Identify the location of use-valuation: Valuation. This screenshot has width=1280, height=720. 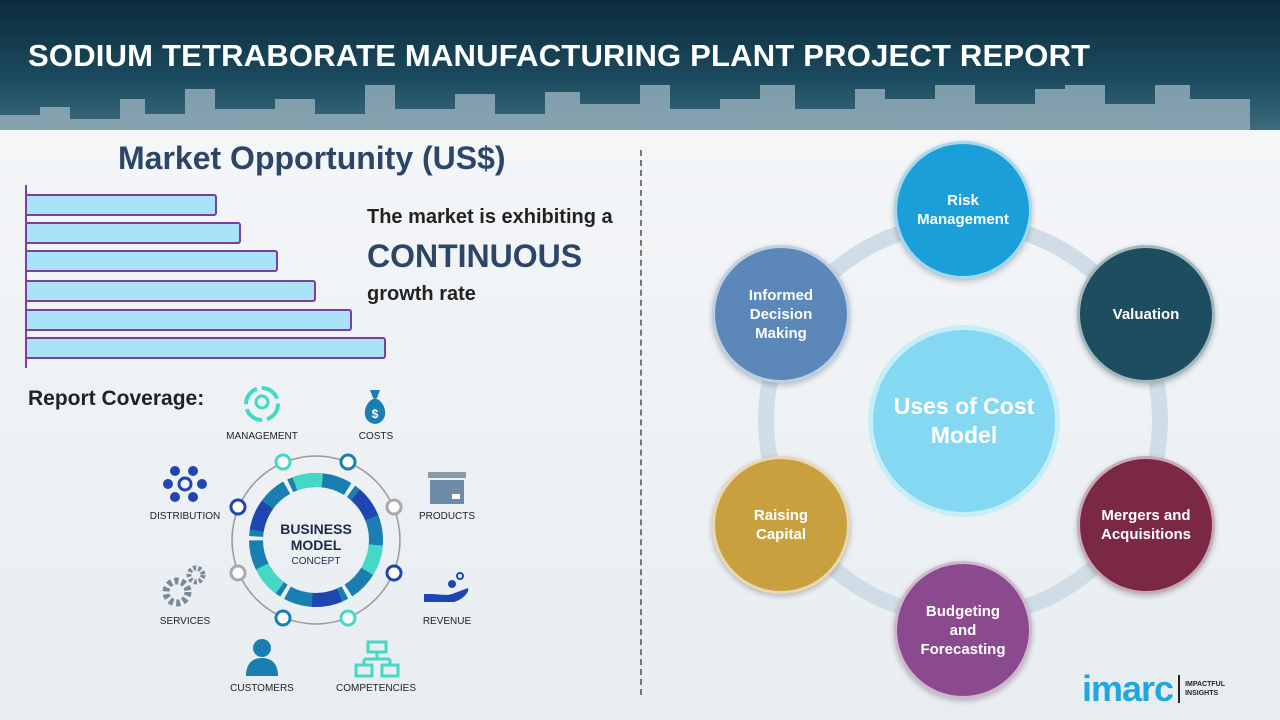
(1146, 314).